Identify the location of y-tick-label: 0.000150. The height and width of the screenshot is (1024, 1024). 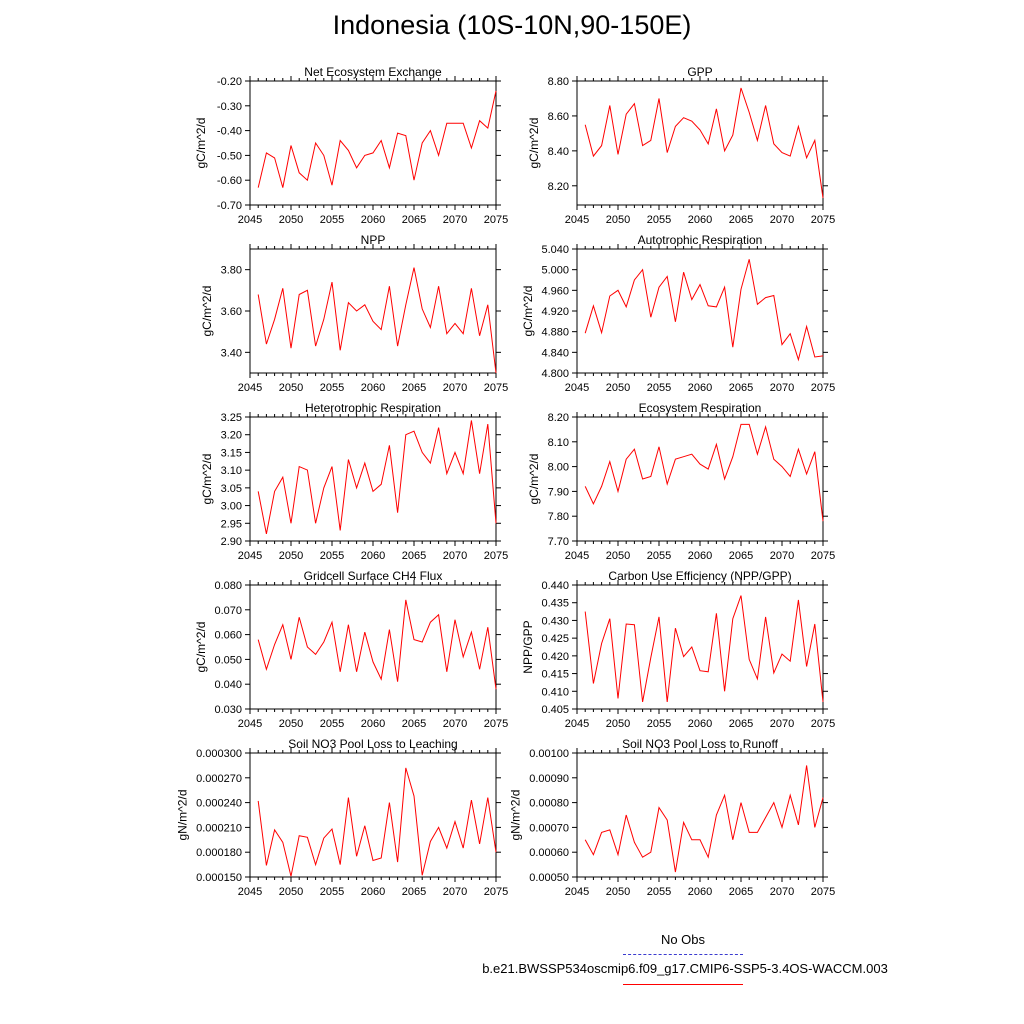
(219, 878).